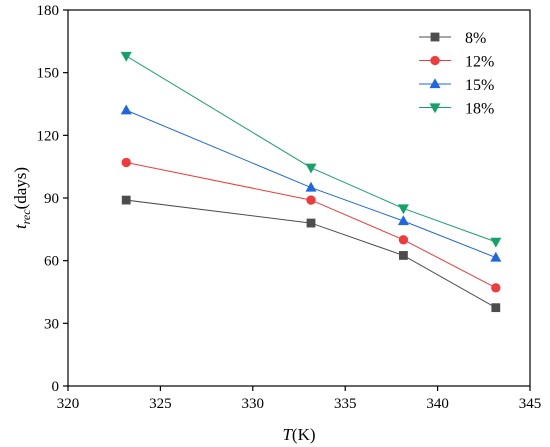 This screenshot has height=447, width=550. I want to click on x-axis-label: T(K), so click(298, 434).